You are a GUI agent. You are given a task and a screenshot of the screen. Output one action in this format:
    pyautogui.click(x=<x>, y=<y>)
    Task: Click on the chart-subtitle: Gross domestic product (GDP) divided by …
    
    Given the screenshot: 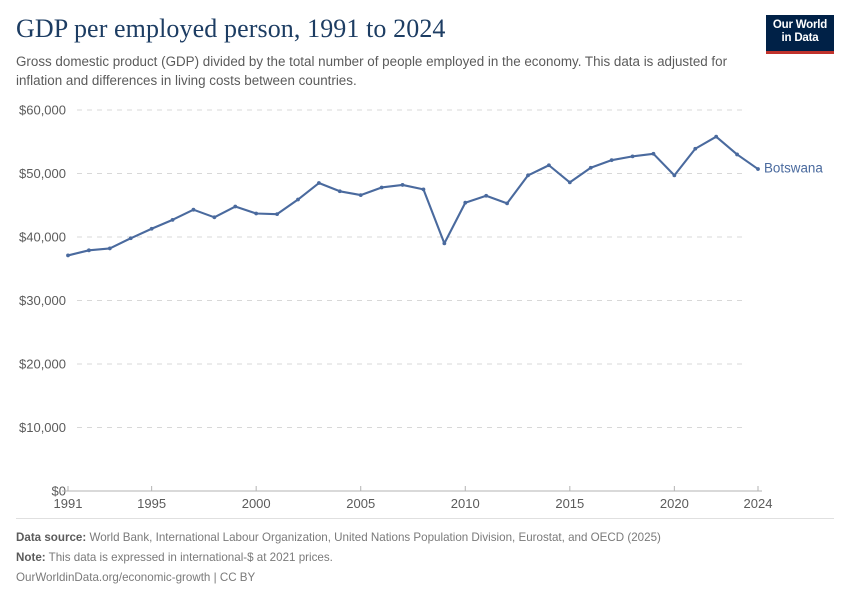 What is the action you would take?
    pyautogui.click(x=372, y=70)
    